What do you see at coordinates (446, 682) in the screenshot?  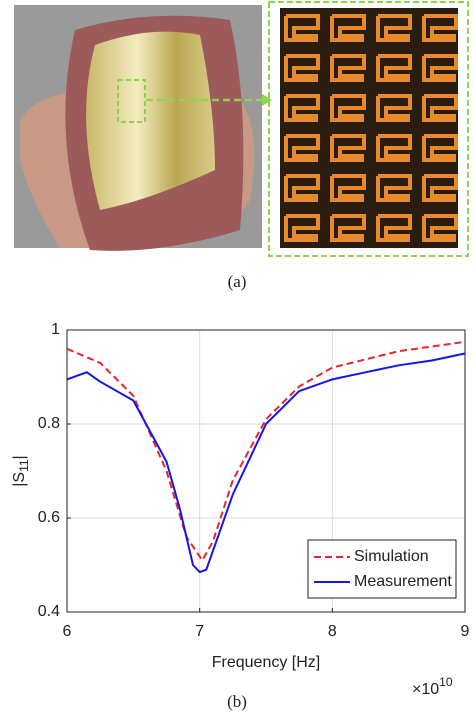 I see `x-multiplier-exponent: 10` at bounding box center [446, 682].